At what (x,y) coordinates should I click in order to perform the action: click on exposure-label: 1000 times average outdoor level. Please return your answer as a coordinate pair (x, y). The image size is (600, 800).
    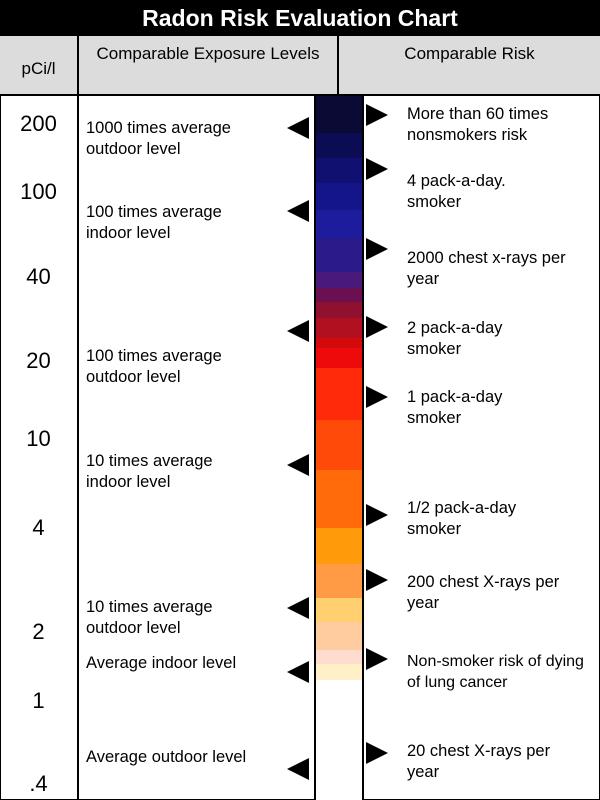
    Looking at the image, I should click on (158, 138).